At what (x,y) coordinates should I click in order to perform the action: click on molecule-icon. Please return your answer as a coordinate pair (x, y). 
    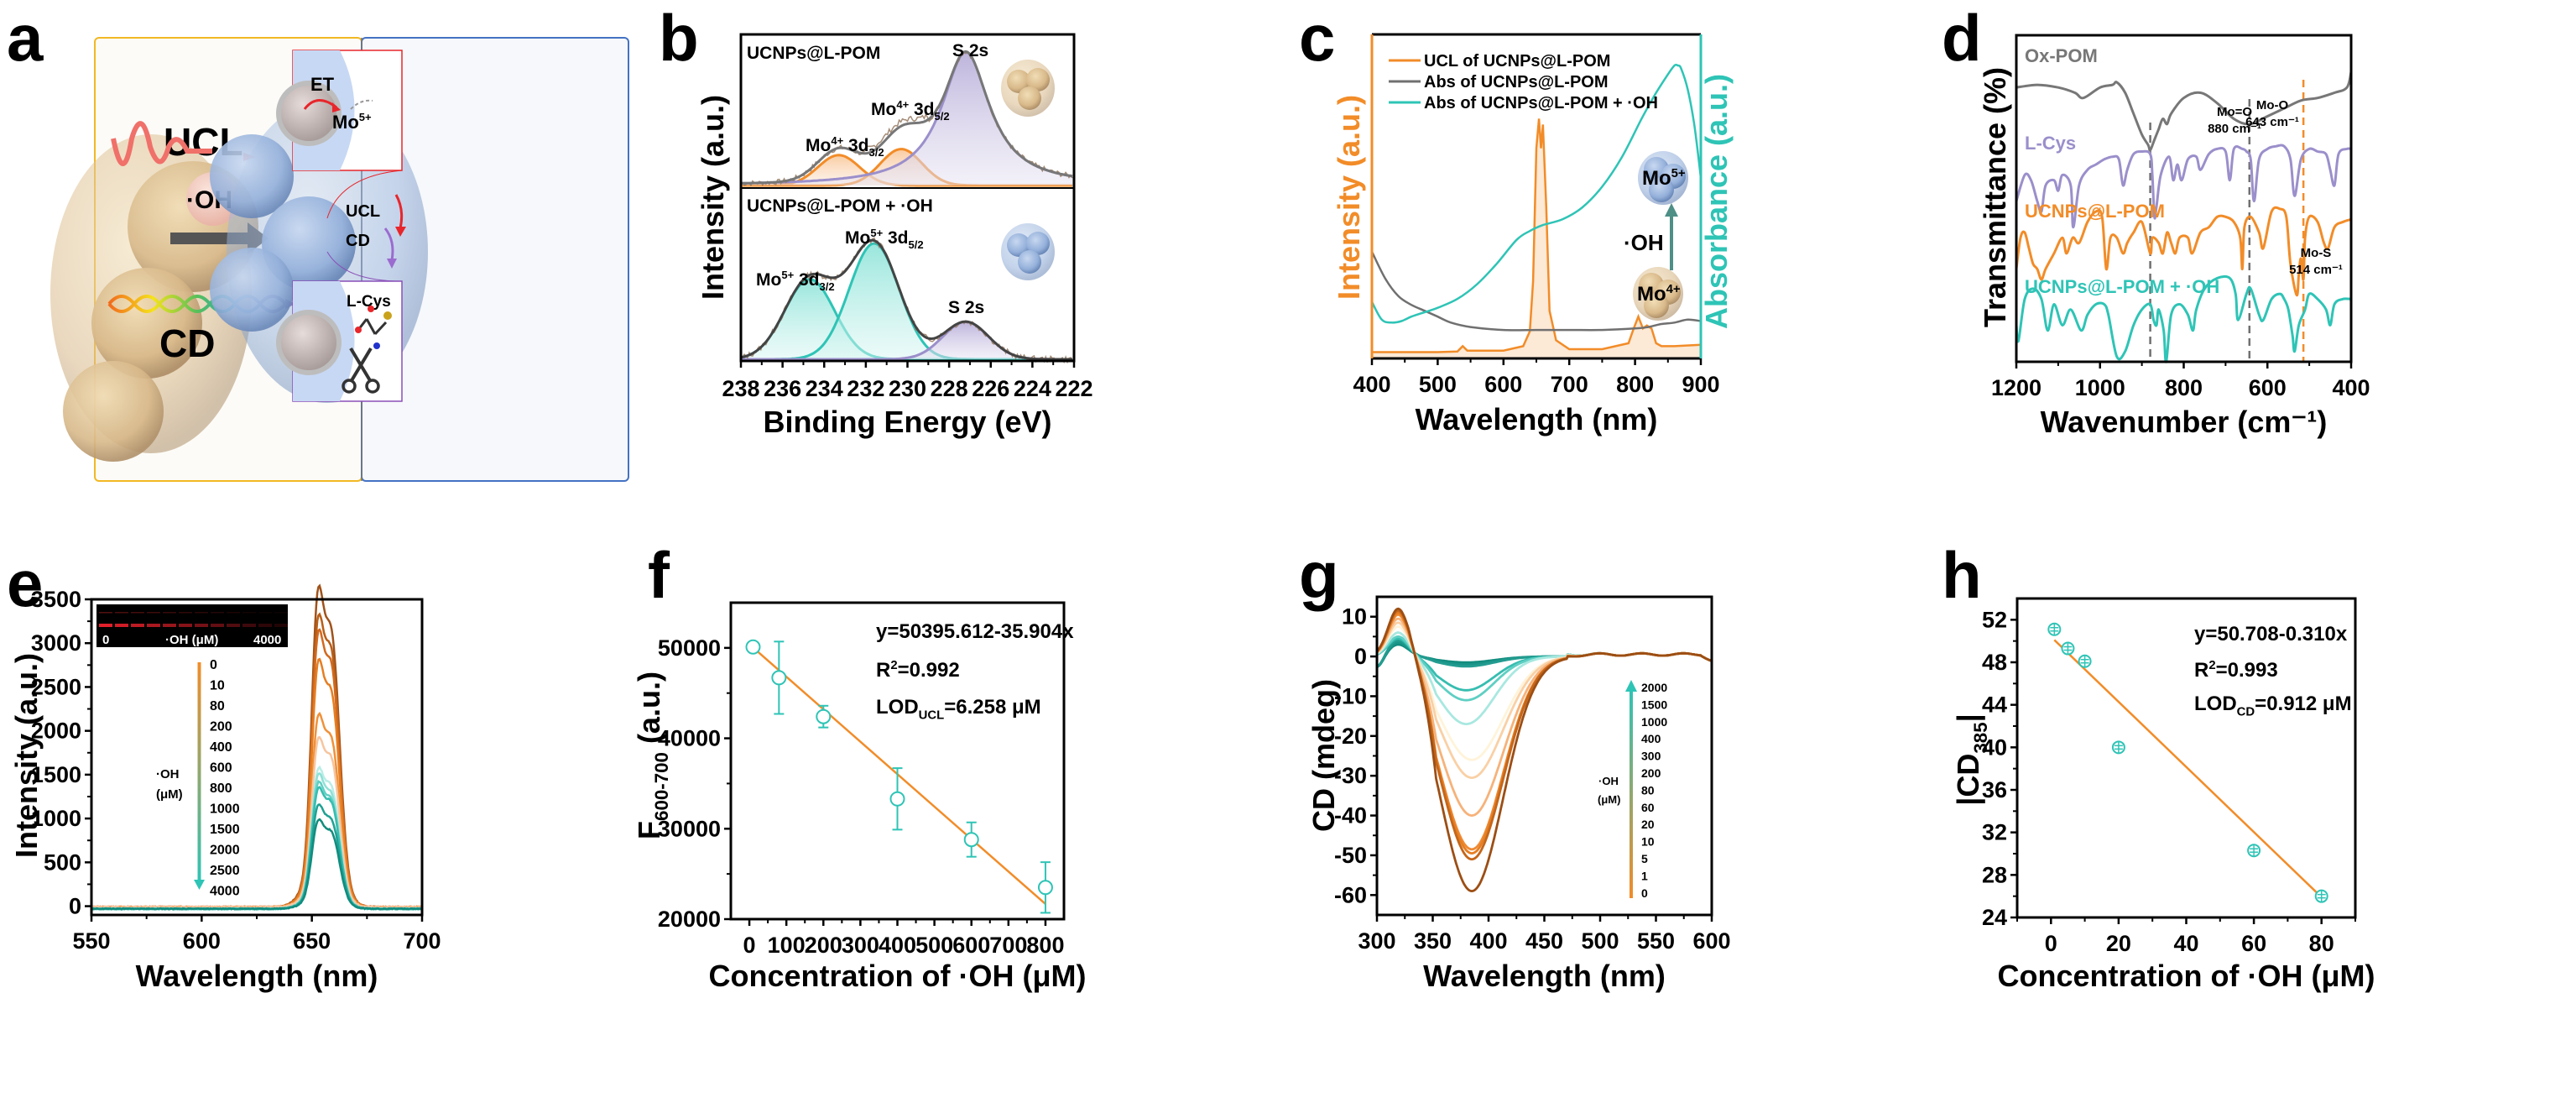
    Looking at the image, I should click on (373, 327).